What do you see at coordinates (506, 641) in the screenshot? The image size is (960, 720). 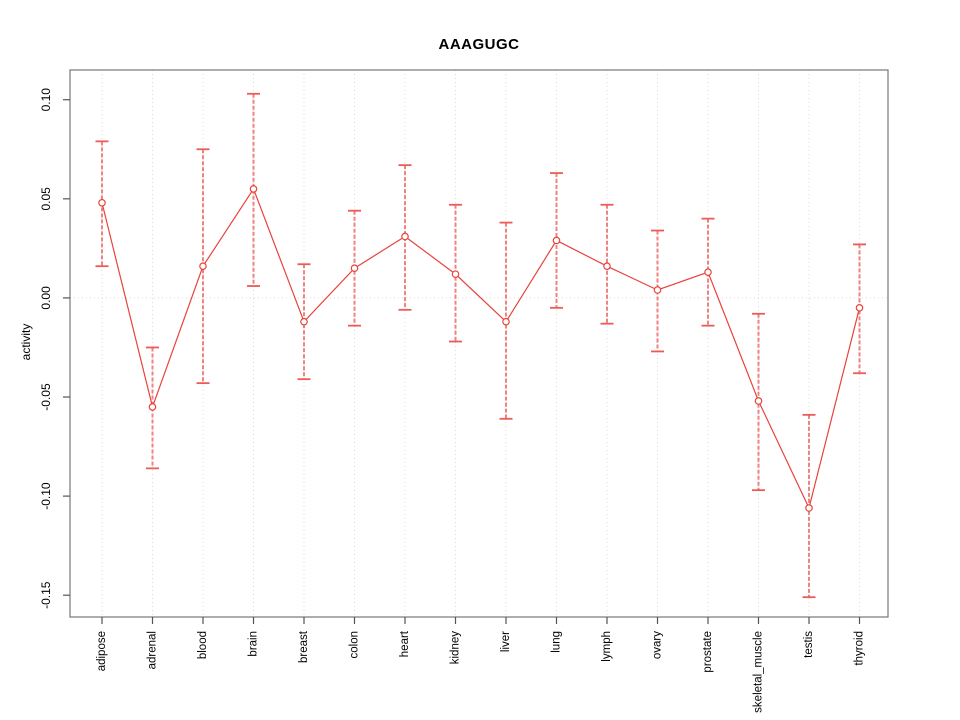 I see `x-tick-label: liver` at bounding box center [506, 641].